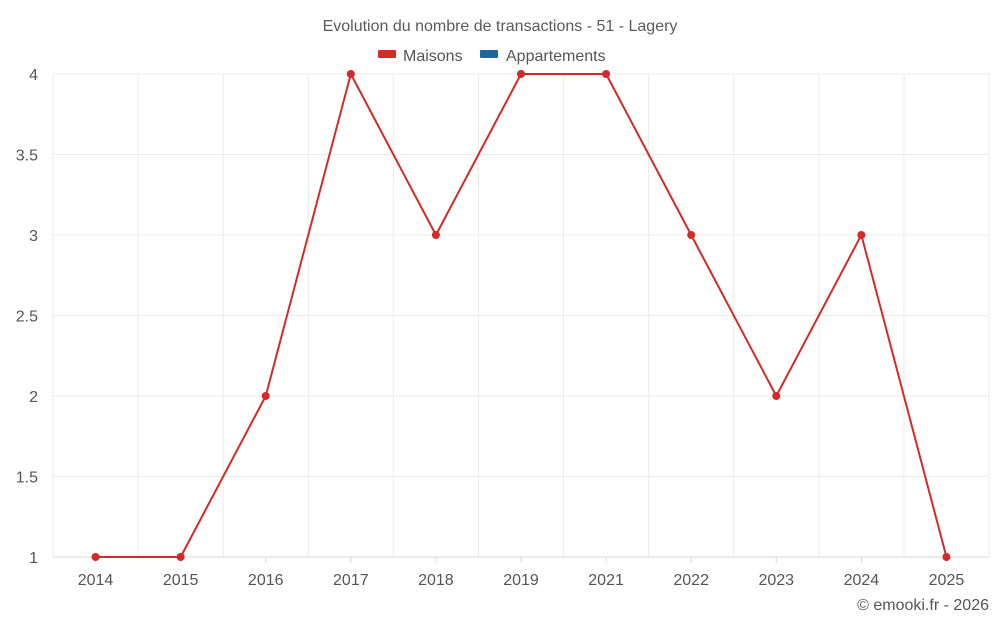 The image size is (1000, 625). Describe the element at coordinates (947, 580) in the screenshot. I see `x-tick-label: 2025` at that location.